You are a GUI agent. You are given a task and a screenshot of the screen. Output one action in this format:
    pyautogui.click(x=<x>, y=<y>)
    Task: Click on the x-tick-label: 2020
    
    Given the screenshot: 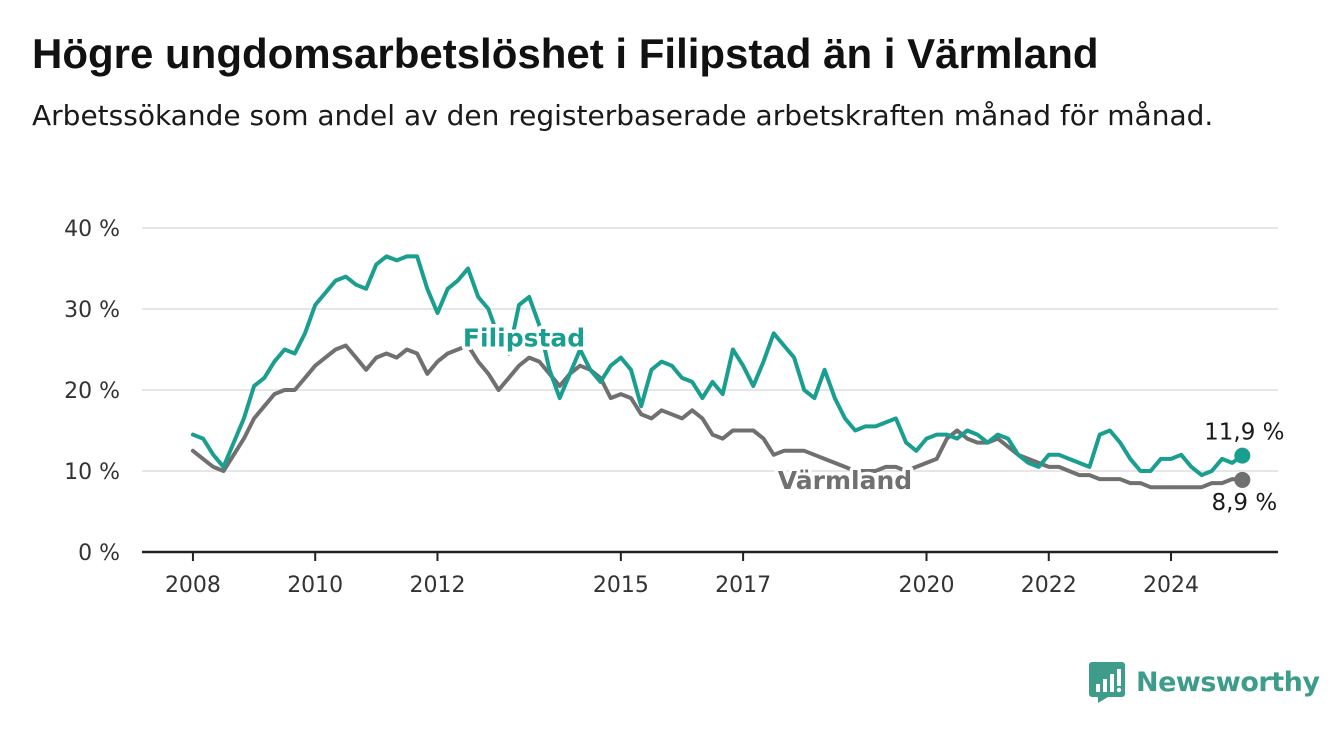 What is the action you would take?
    pyautogui.click(x=927, y=585)
    